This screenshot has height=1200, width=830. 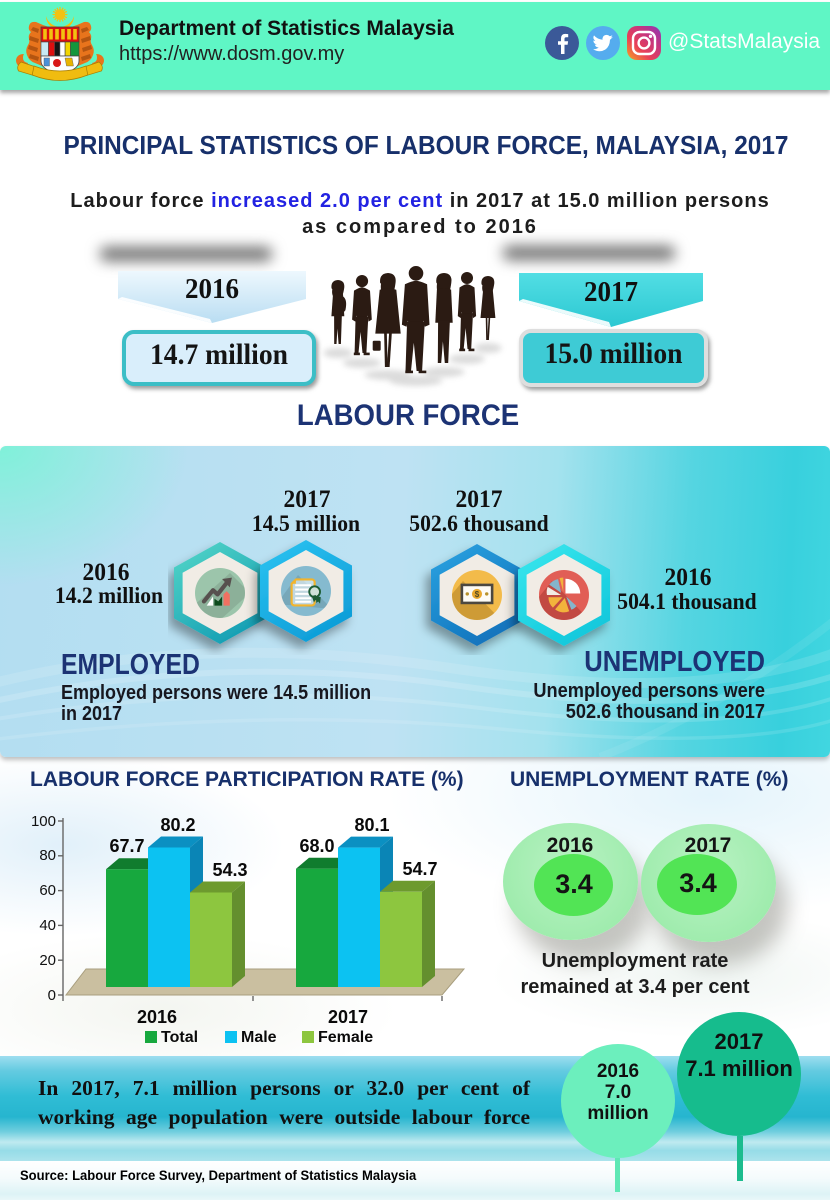 What do you see at coordinates (126, 846) in the screenshot?
I see `svg-text: 67.7` at bounding box center [126, 846].